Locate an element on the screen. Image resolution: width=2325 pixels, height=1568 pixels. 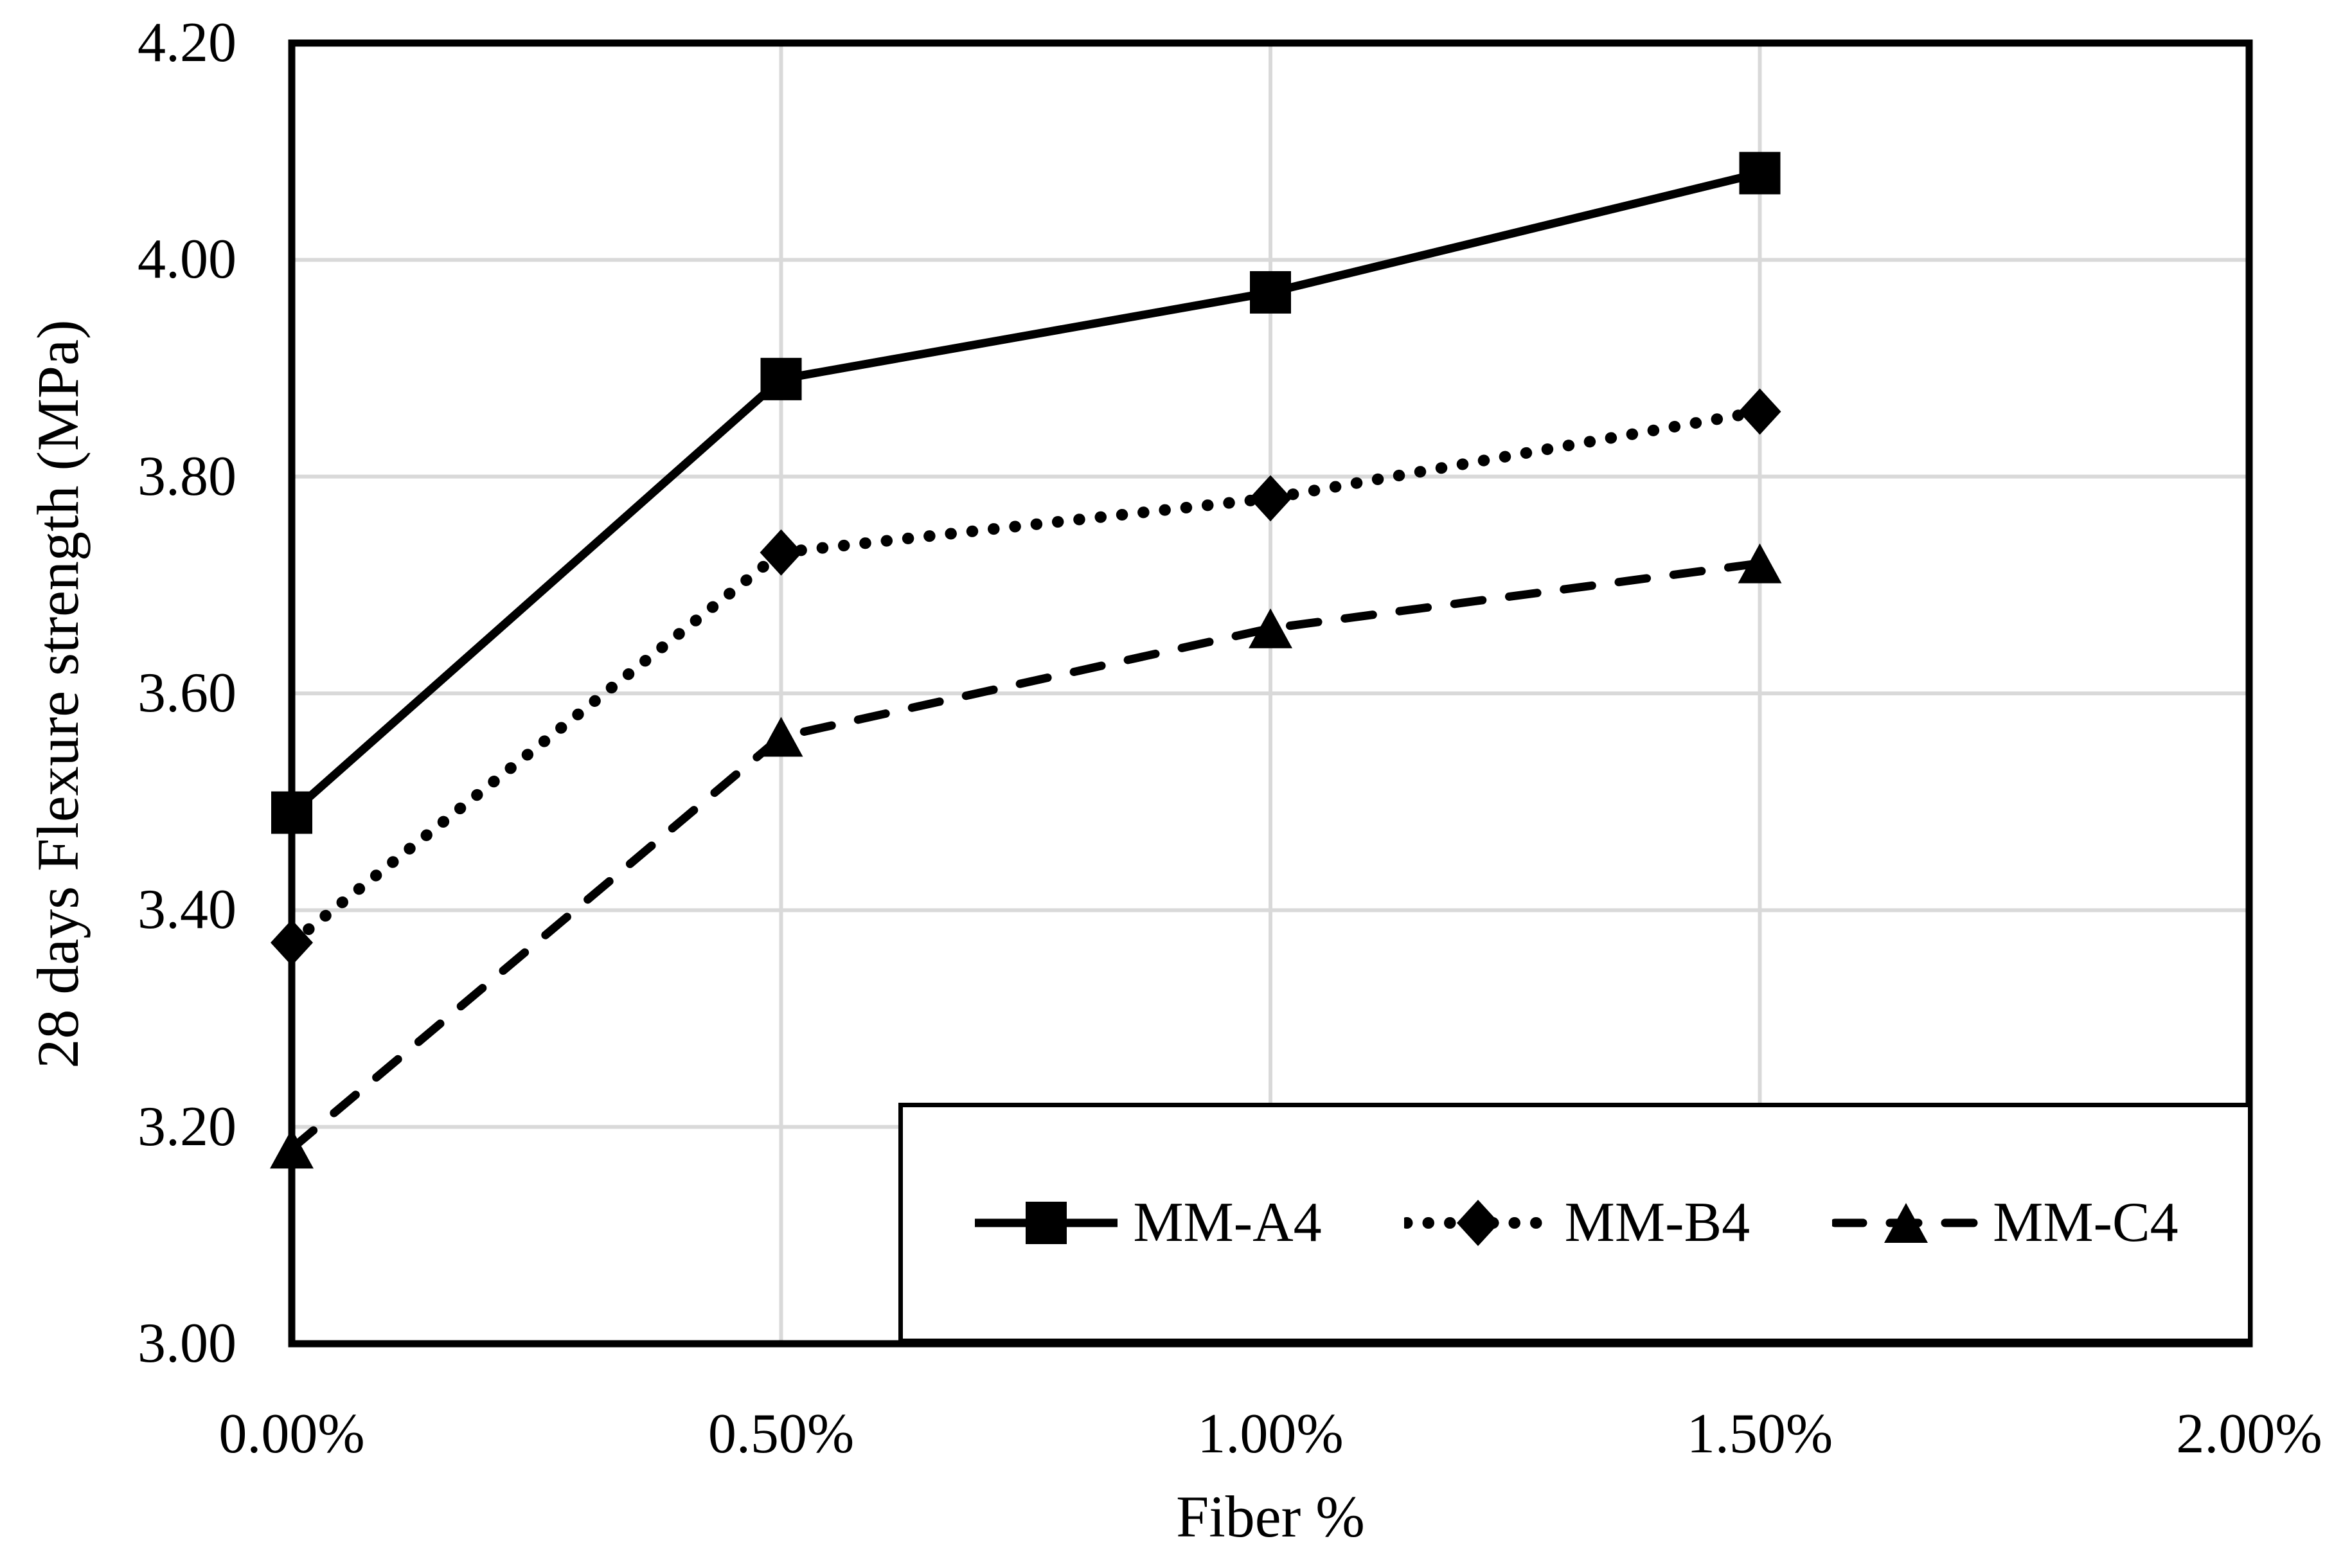
x-tick-label: 2.00% is located at coordinates (2249, 1434).